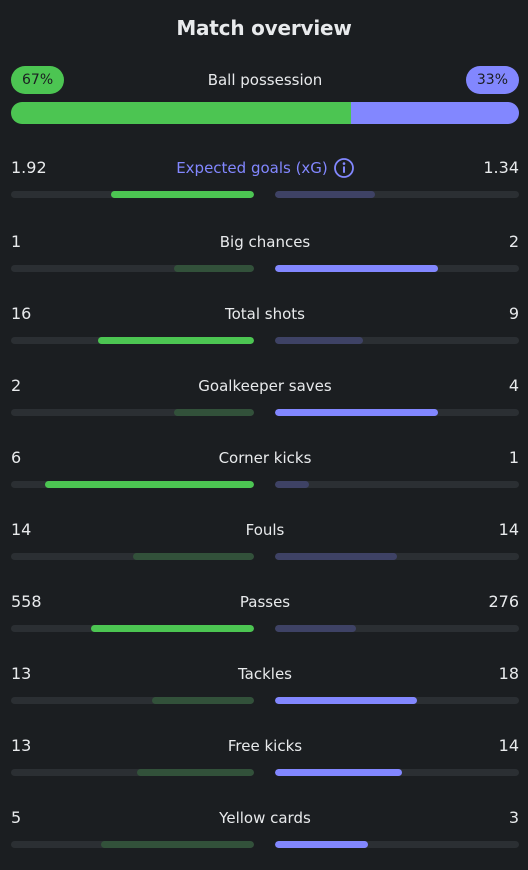  What do you see at coordinates (513, 313) in the screenshot?
I see `away-value: 9` at bounding box center [513, 313].